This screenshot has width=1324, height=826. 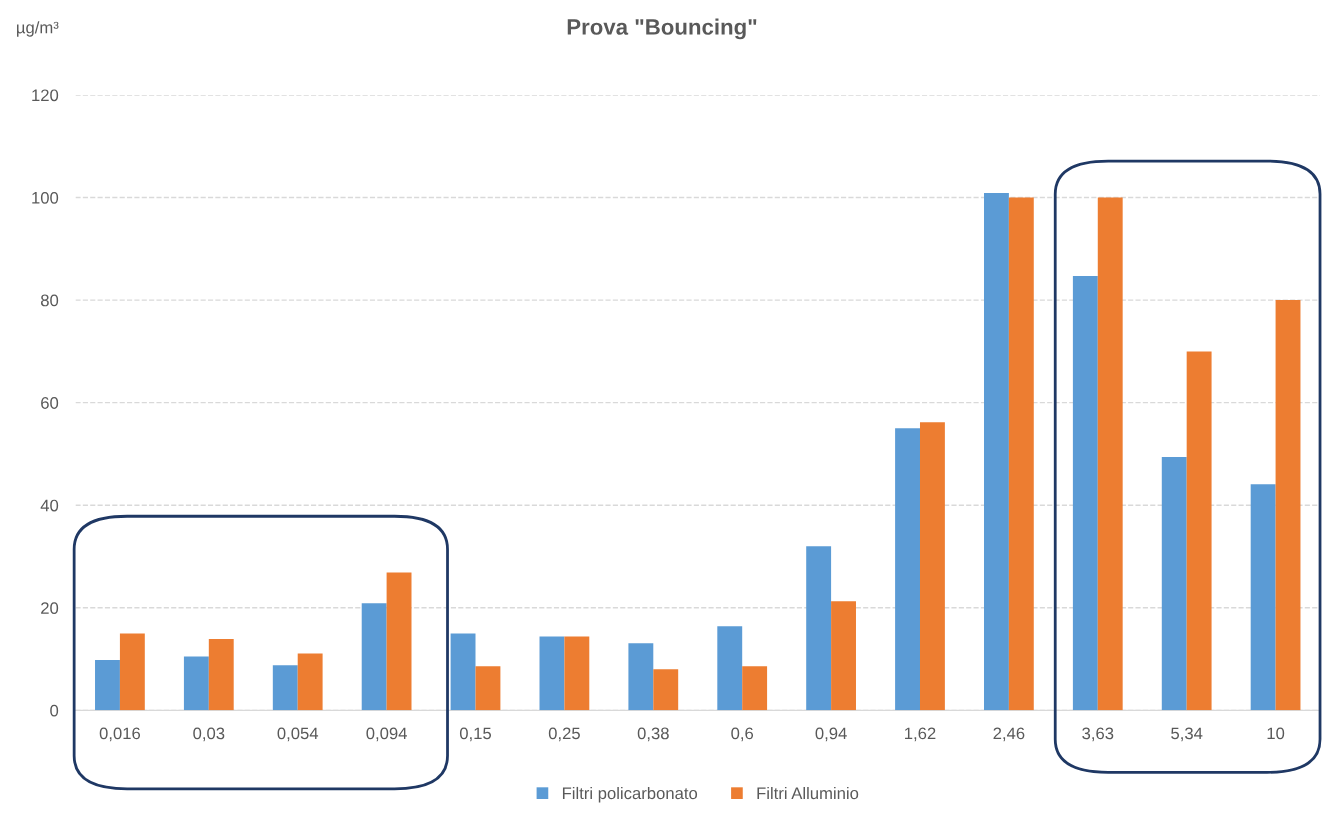 I want to click on x-tick-label: 0,94, so click(x=831, y=734).